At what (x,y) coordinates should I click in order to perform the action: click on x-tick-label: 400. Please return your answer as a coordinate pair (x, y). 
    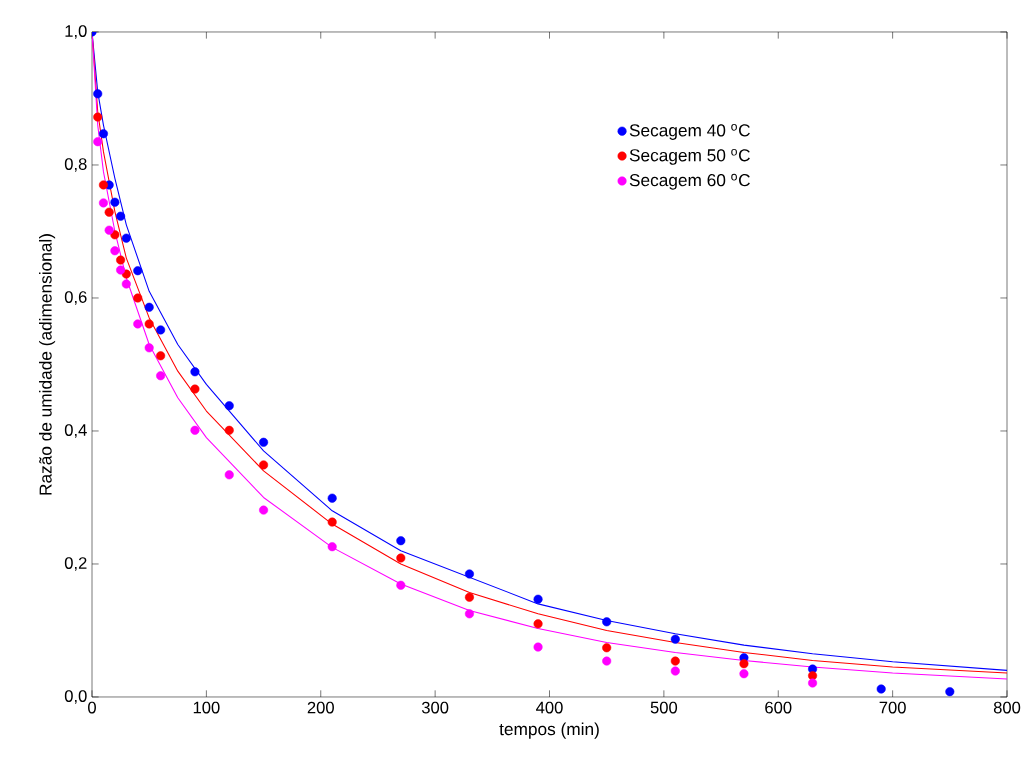
    Looking at the image, I should click on (549, 707).